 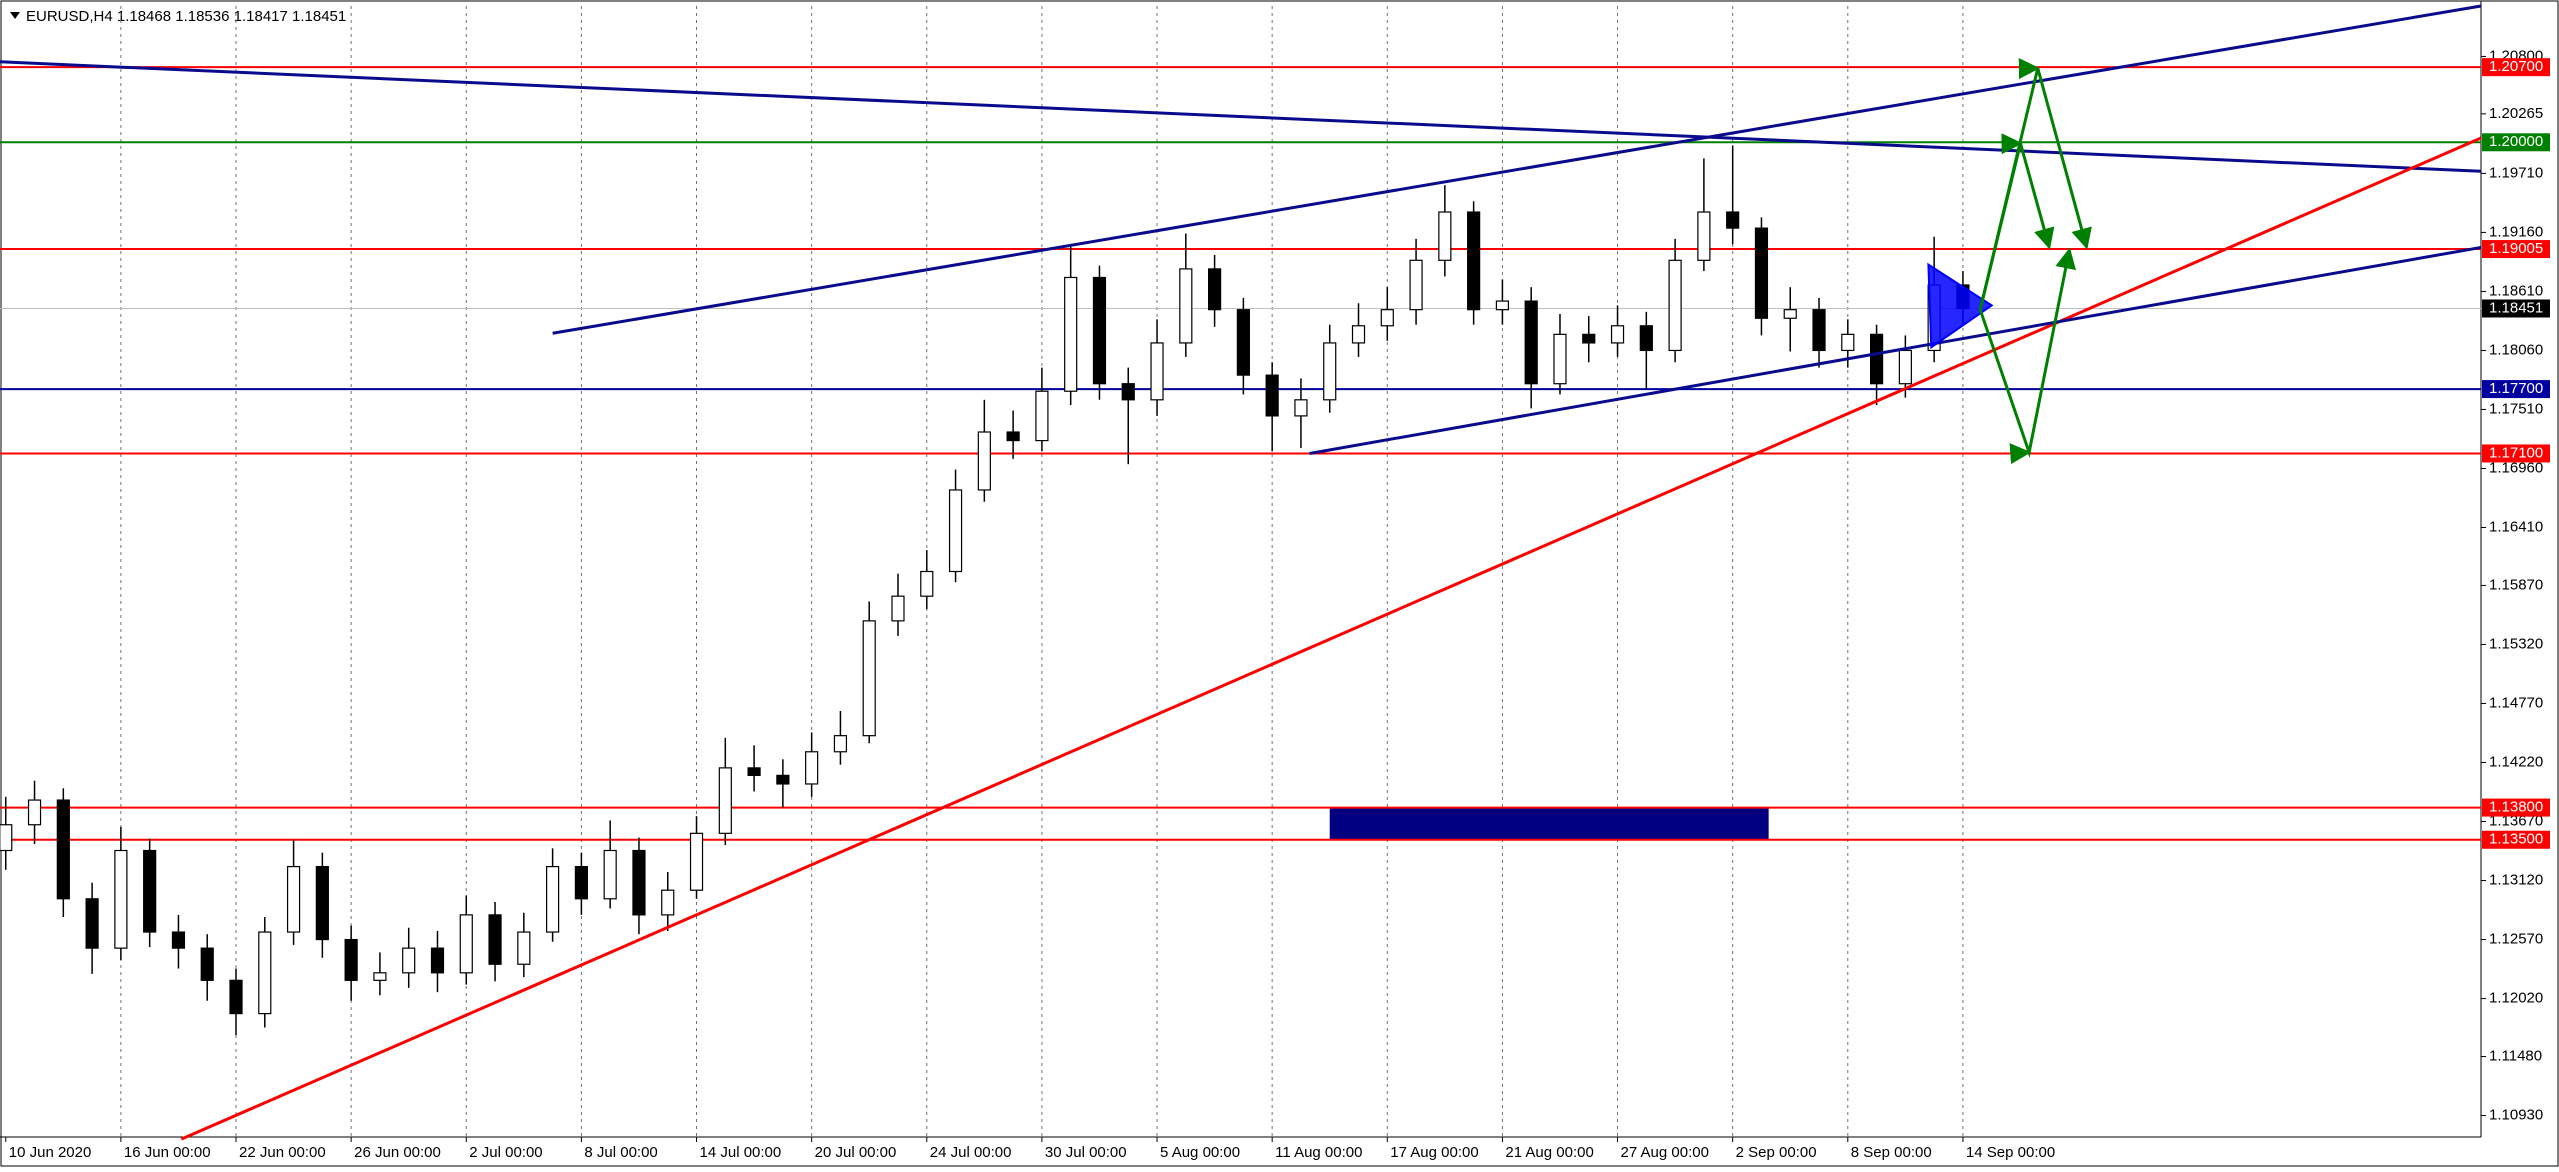 What do you see at coordinates (2516, 880) in the screenshot?
I see `y-tick-label: 1.13120` at bounding box center [2516, 880].